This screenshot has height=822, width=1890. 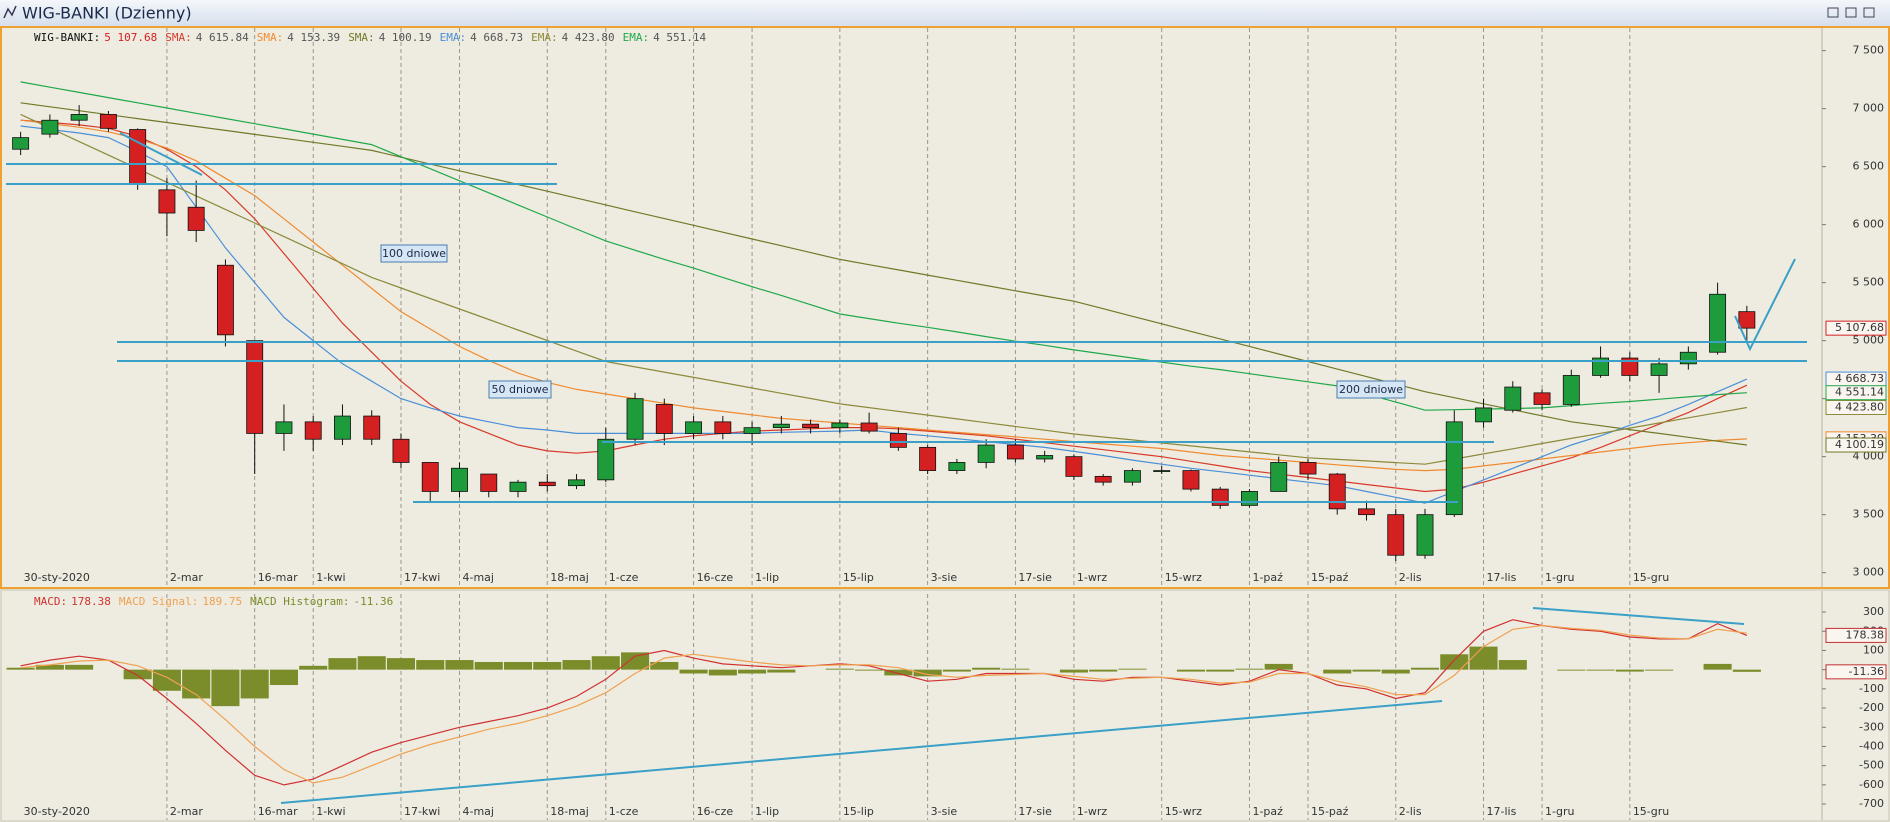 What do you see at coordinates (1833, 12) in the screenshot?
I see `minimize-button` at bounding box center [1833, 12].